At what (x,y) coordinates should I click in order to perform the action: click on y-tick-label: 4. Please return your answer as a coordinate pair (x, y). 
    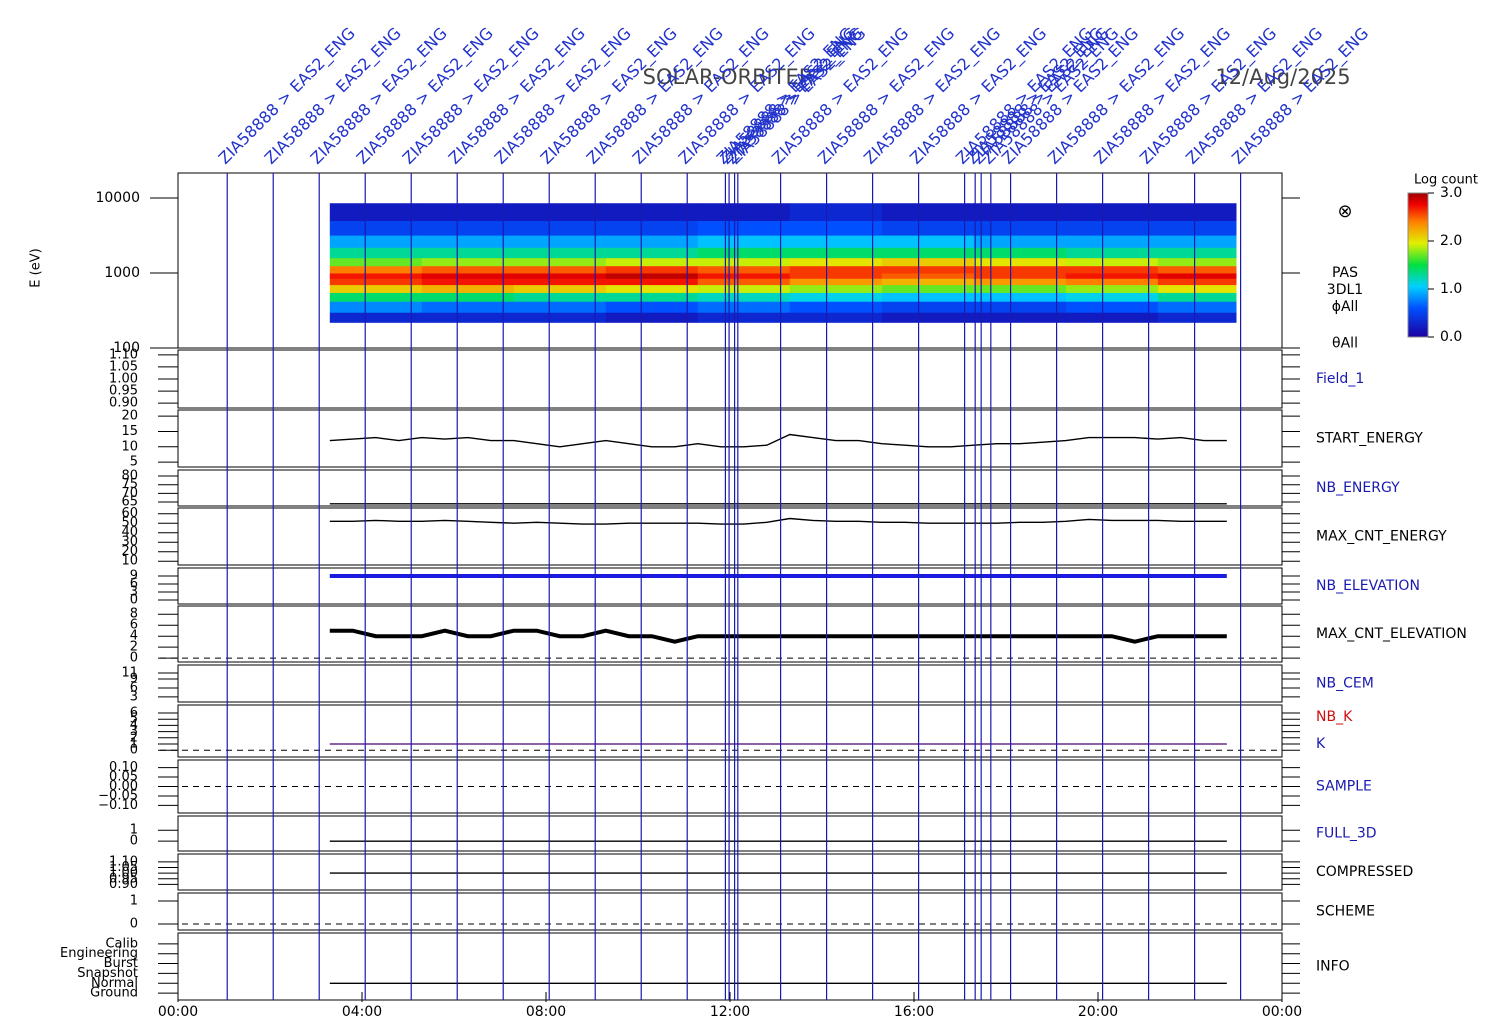
    Looking at the image, I should click on (134, 636).